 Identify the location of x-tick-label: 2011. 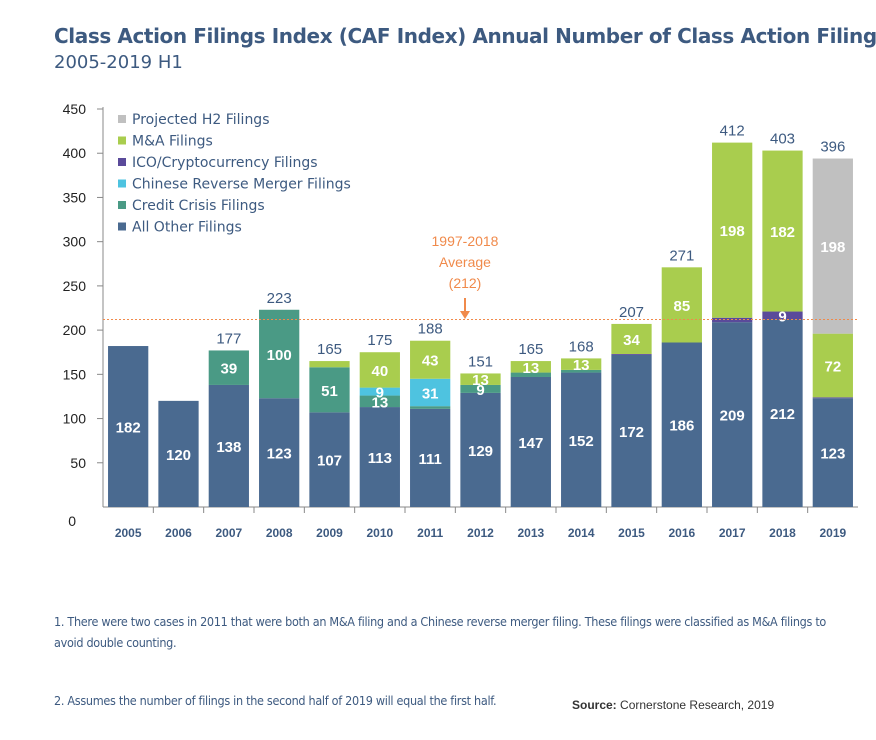
(430, 533).